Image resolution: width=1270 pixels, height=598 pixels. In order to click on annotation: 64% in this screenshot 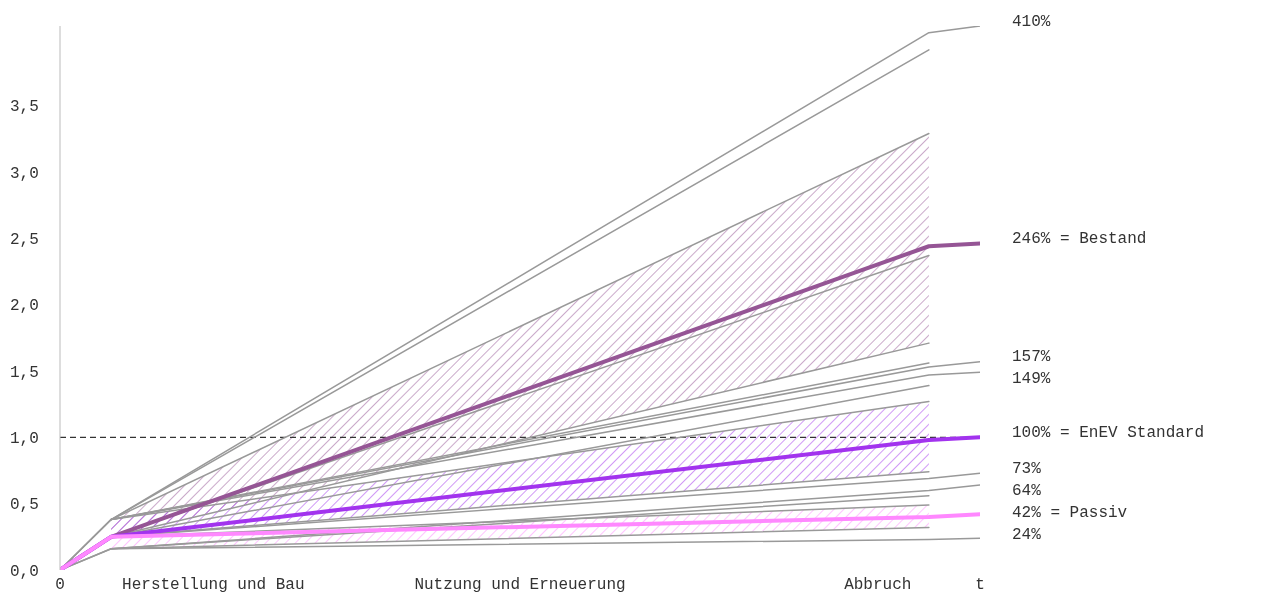, I will do `click(1027, 490)`.